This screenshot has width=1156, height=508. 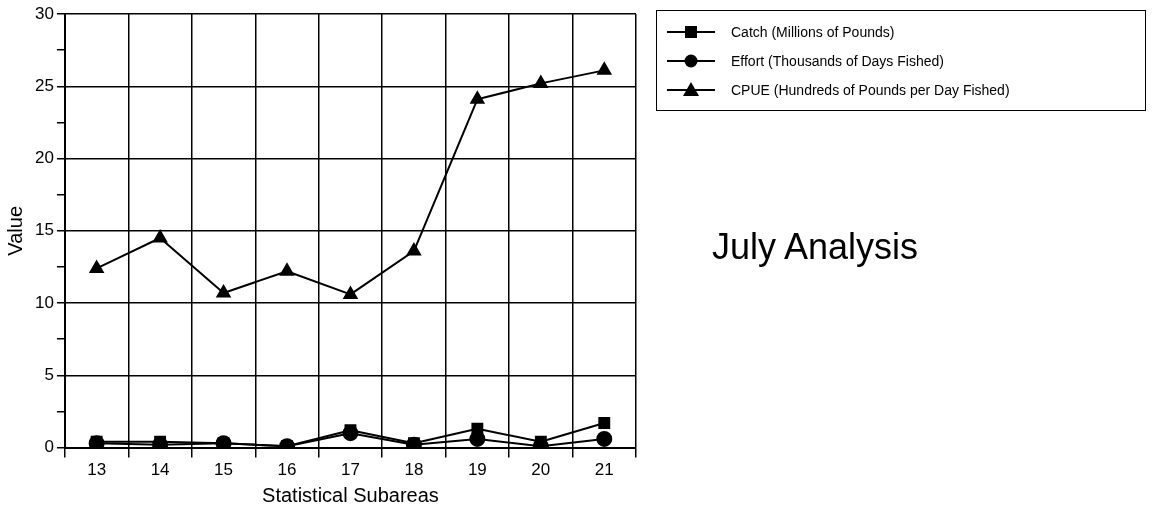 What do you see at coordinates (477, 470) in the screenshot?
I see `x-tick-label: 19` at bounding box center [477, 470].